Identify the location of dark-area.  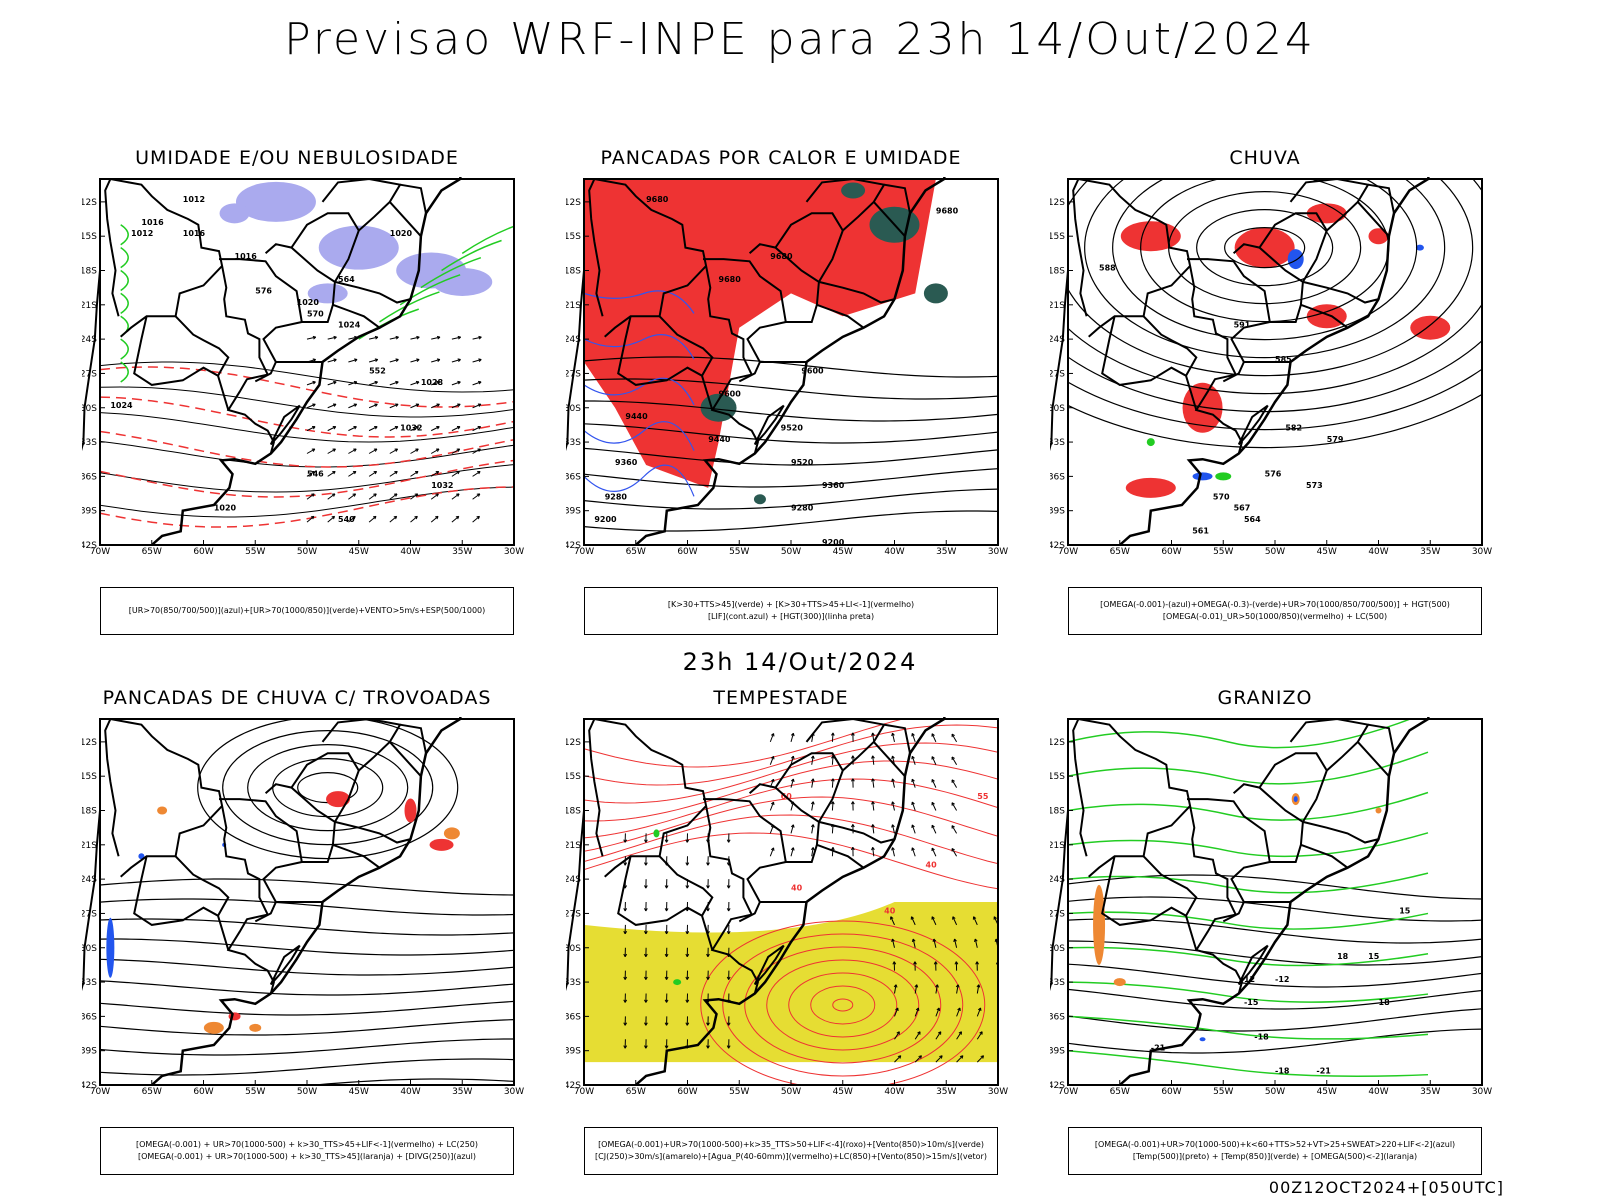
(759, 499).